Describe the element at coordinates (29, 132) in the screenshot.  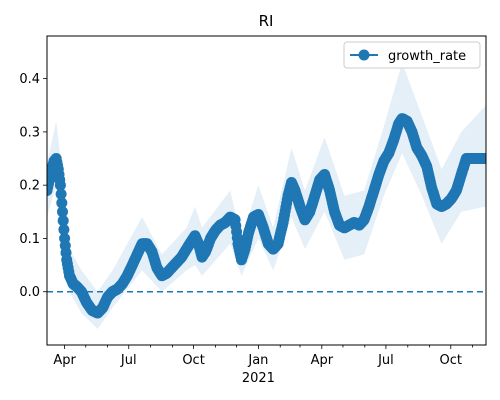
I see `y-tick-label: 0.3` at that location.